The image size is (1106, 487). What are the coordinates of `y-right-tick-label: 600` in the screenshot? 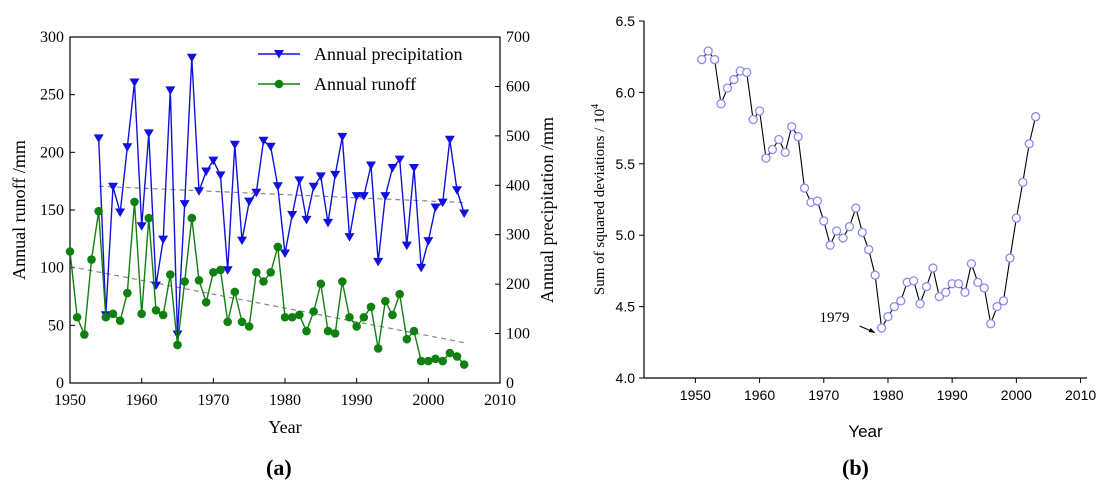 It's located at (518, 86).